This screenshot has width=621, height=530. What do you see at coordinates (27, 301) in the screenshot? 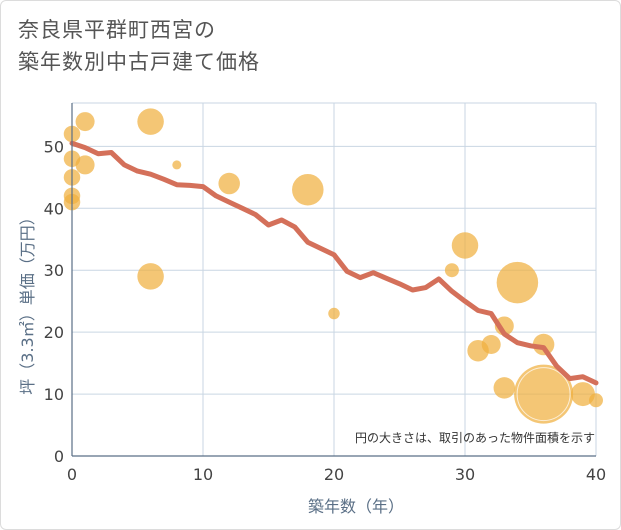
I see `y-axis-label: 坪（3.3㎡）単価（万円）` at bounding box center [27, 301].